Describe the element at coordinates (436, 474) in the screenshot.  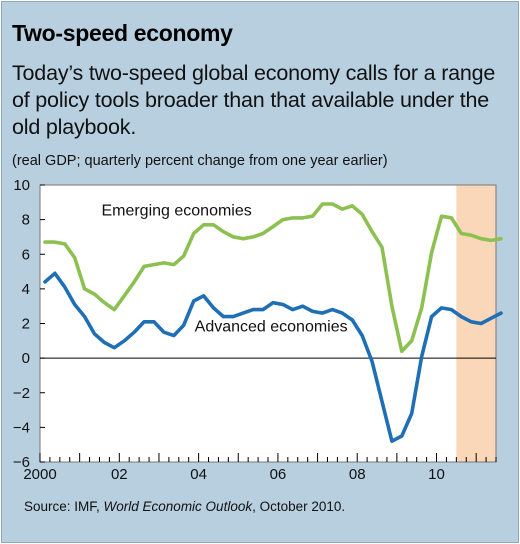
I see `x-tick-label: 10` at that location.